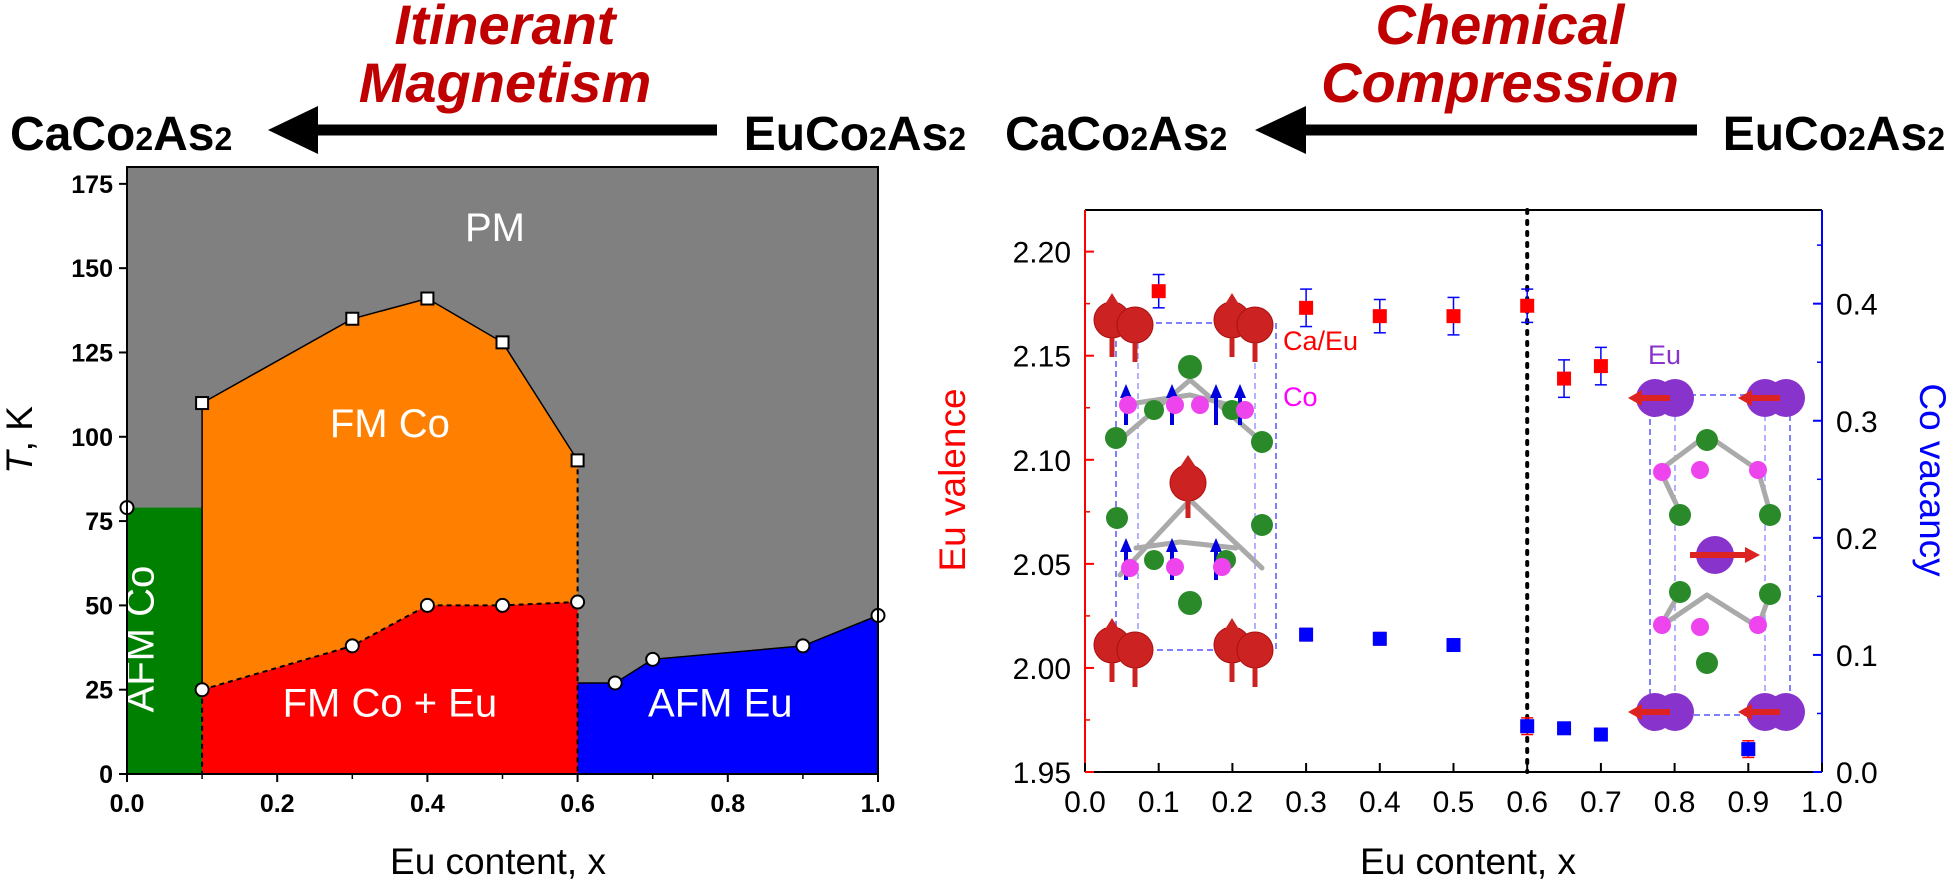 The height and width of the screenshot is (886, 1950). Describe the element at coordinates (498, 861) in the screenshot. I see `lc-xlabel: Eu content, x` at that location.